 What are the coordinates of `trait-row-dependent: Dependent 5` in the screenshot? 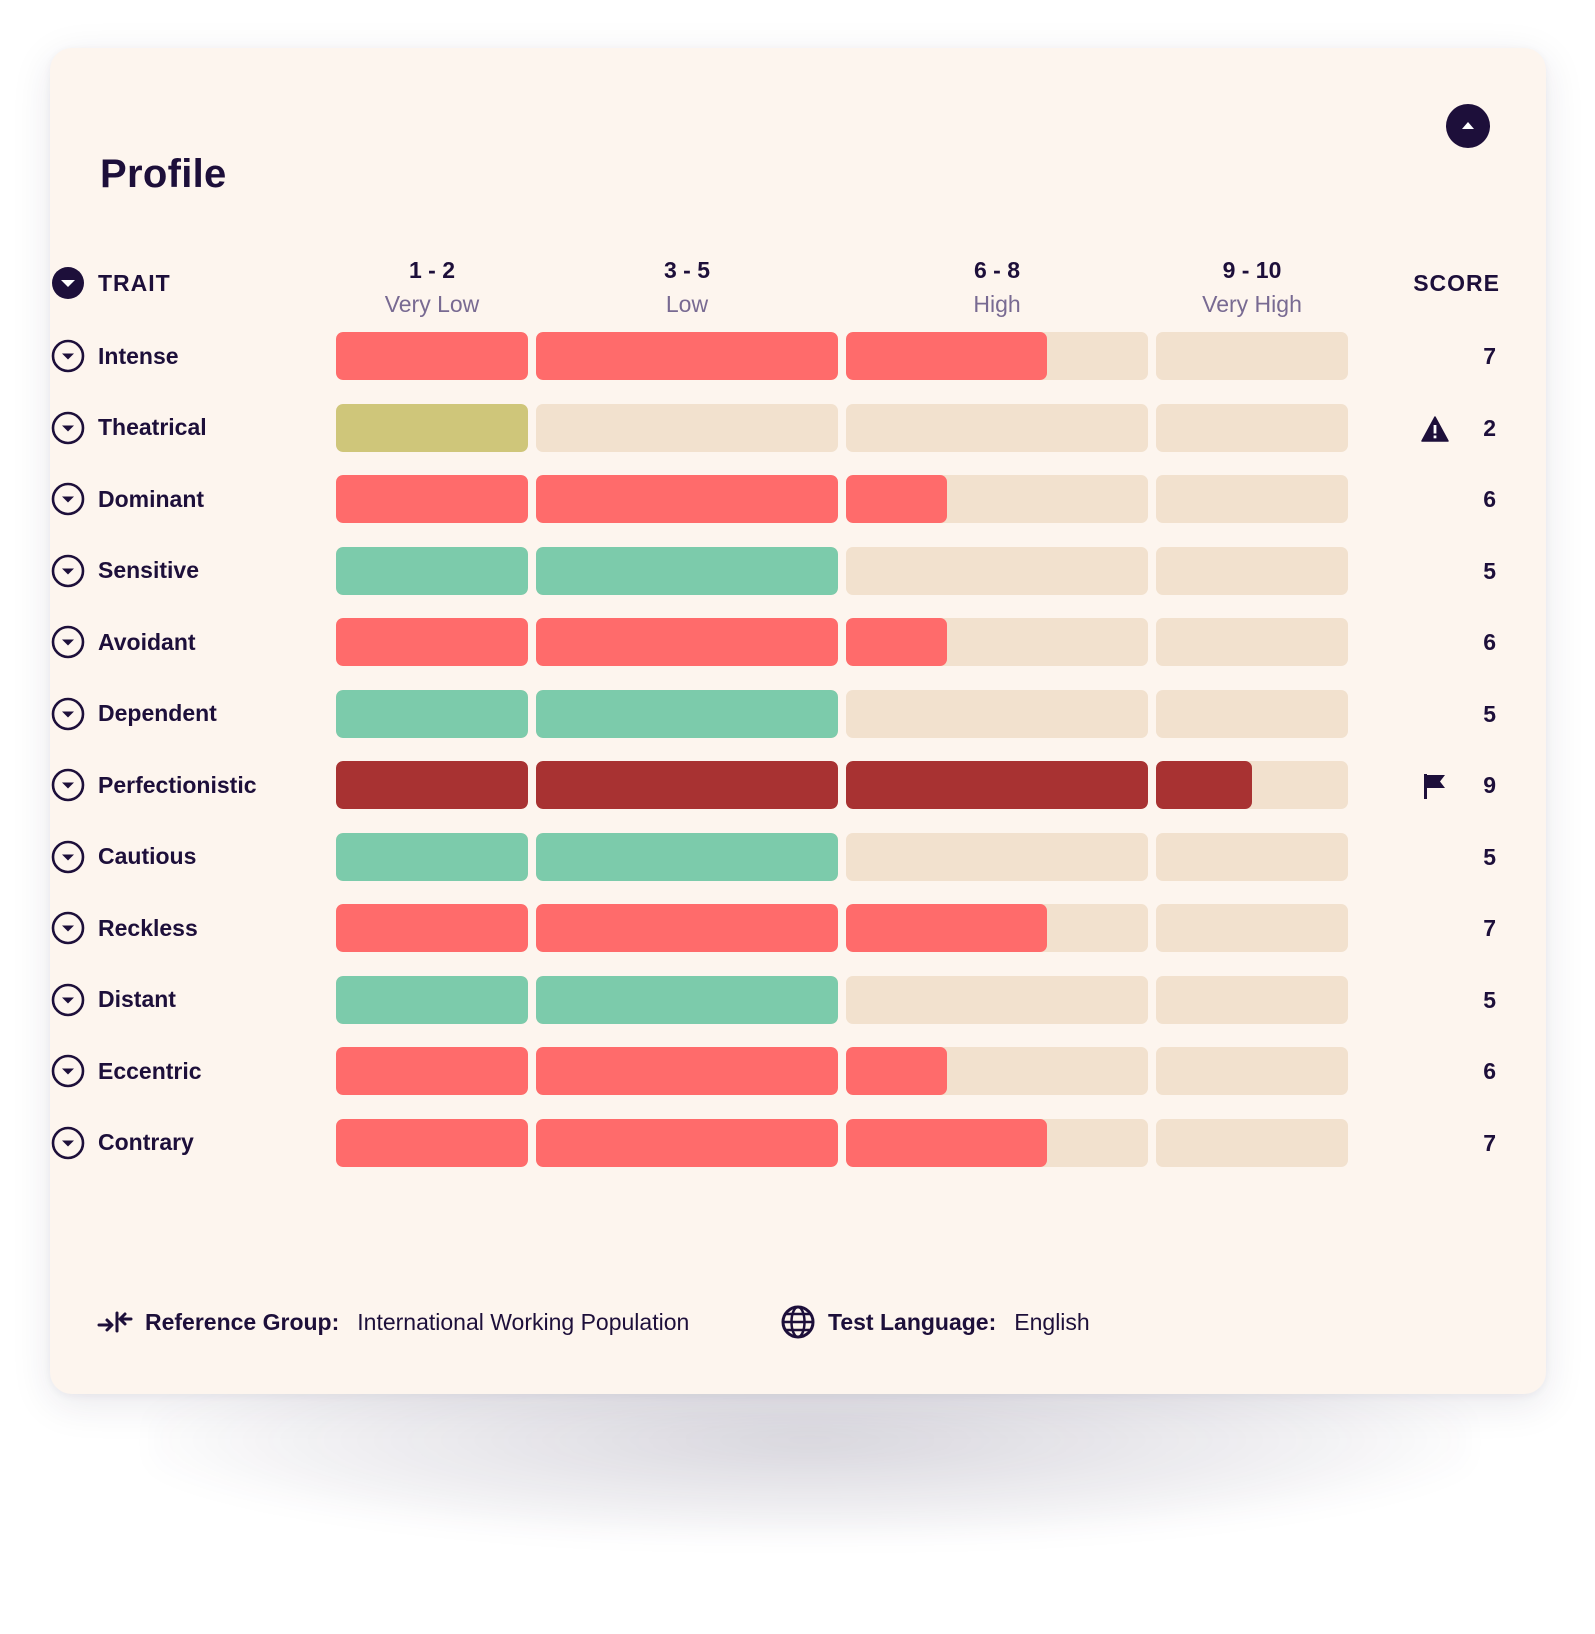 It's located at (797, 713).